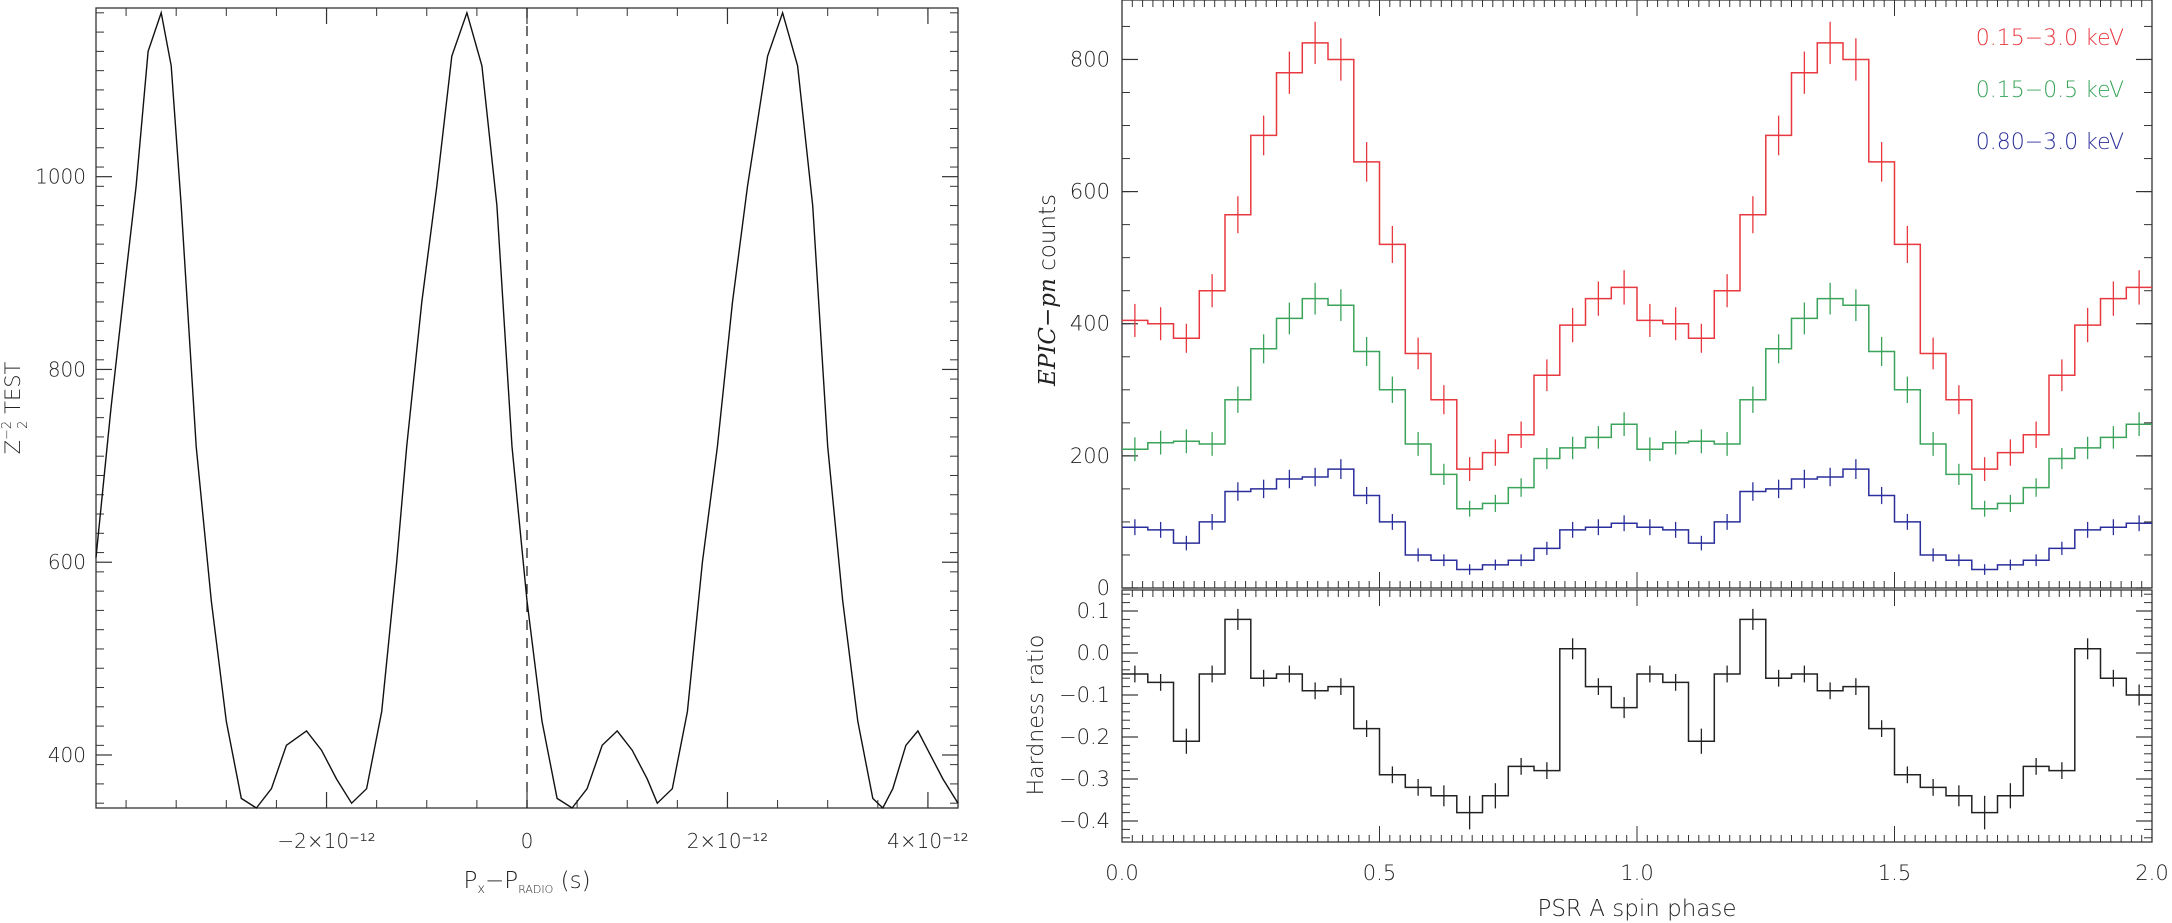 Image resolution: width=2172 pixels, height=923 pixels. What do you see at coordinates (13, 390) in the screenshot?
I see `left-y-label-rest: TEST` at bounding box center [13, 390].